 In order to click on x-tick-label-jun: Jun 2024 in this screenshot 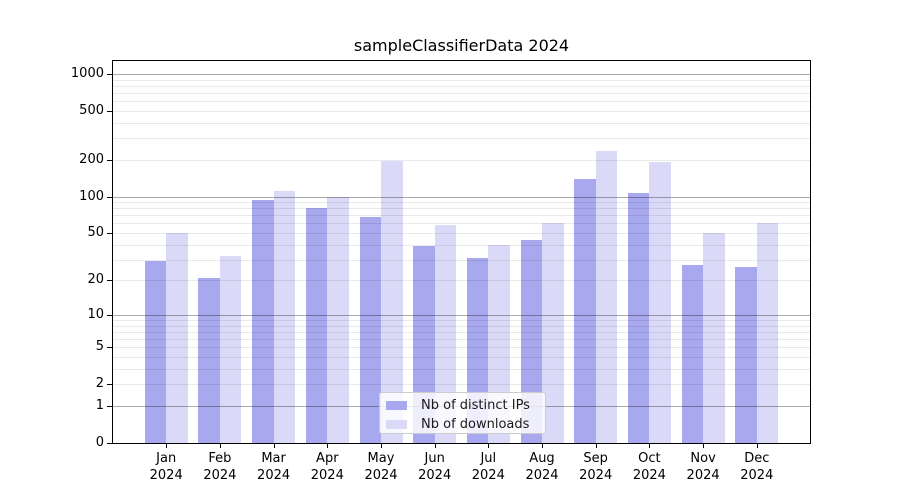, I will do `click(435, 467)`.